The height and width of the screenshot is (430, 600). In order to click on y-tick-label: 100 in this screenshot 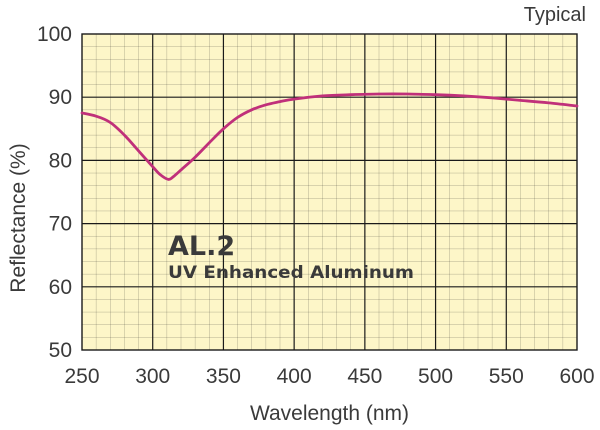, I will do `click(54, 34)`.